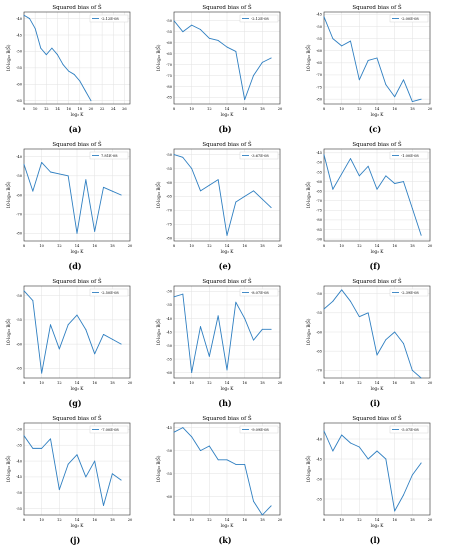 Image resolution: width=450 pixels, height=550 pixels. Describe the element at coordinates (19, 430) in the screenshot. I see `y-tick-label: -30` at that location.